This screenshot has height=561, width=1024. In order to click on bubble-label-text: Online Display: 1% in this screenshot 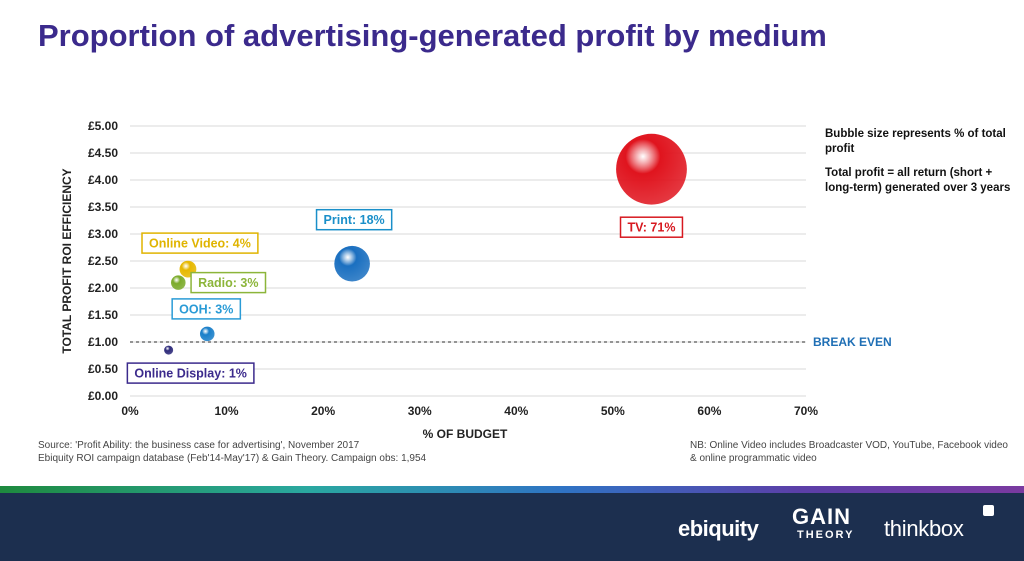, I will do `click(190, 374)`.